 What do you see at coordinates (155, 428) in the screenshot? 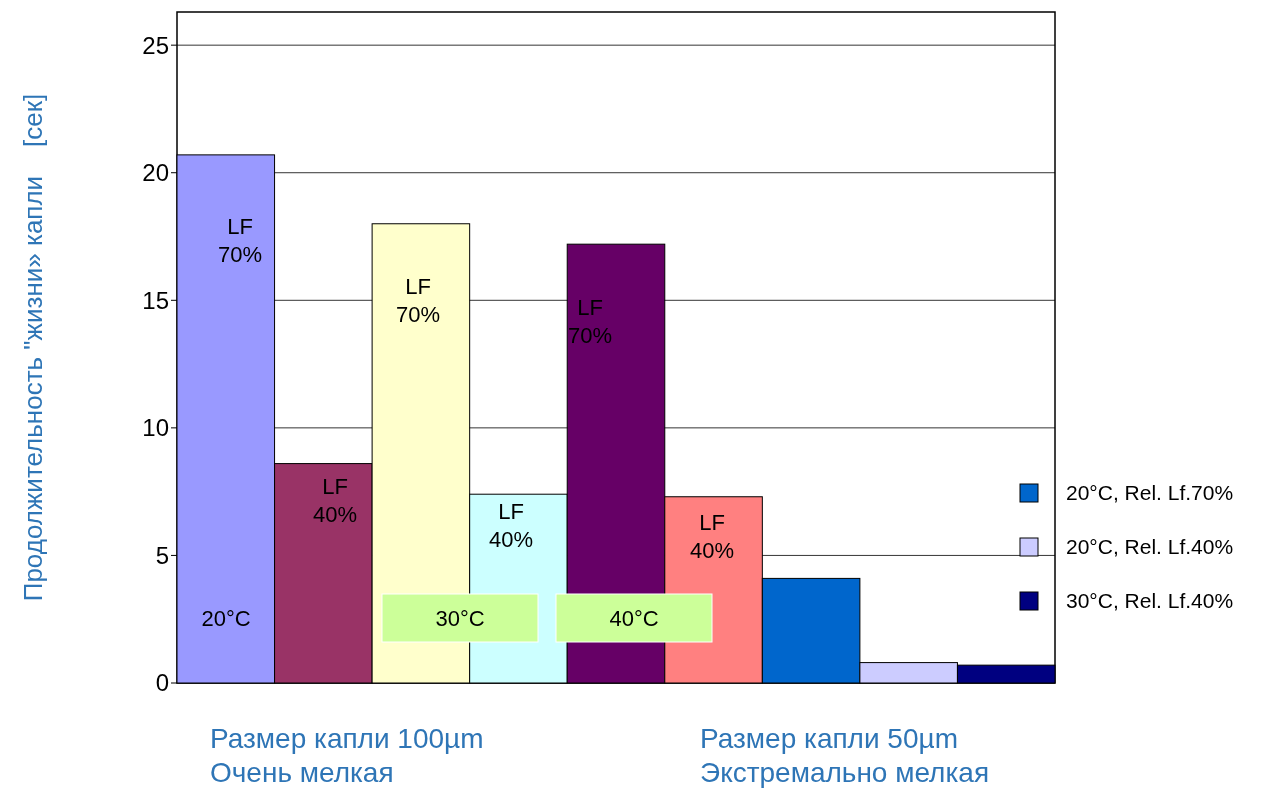
I see `y-tick-label: 10` at bounding box center [155, 428].